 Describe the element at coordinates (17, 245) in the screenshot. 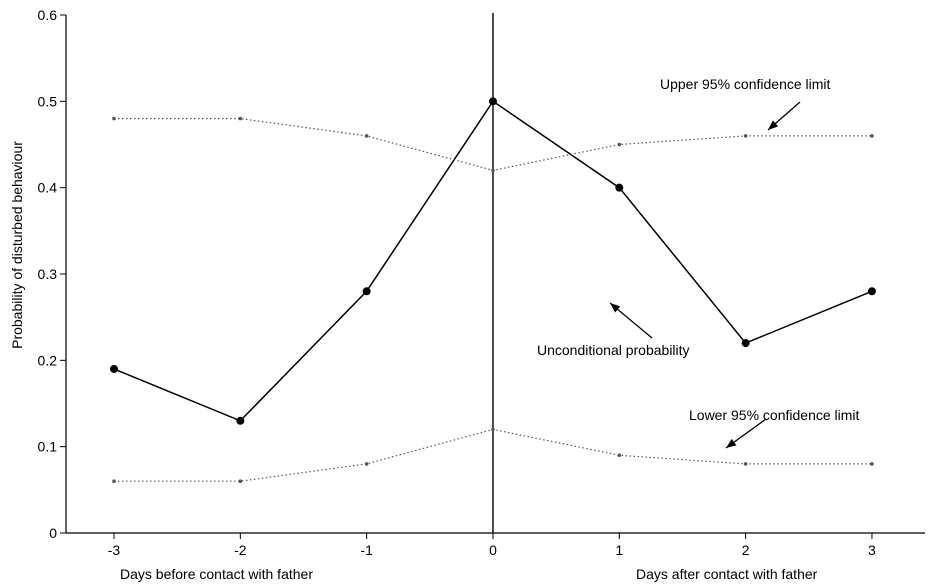

I see `y-axis-label: Probability of disturbed behaviour` at that location.